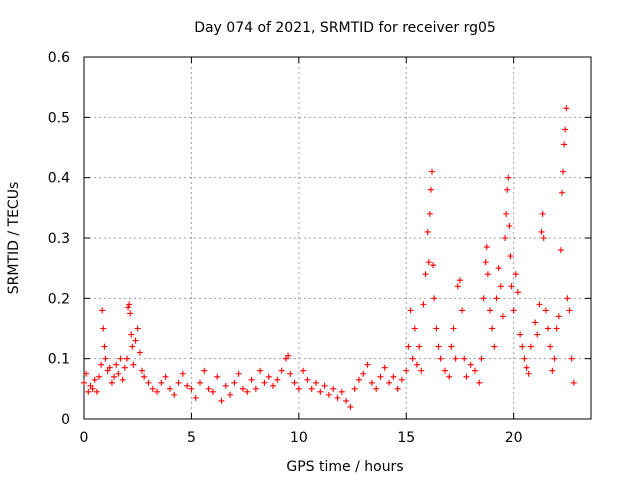 Image resolution: width=640 pixels, height=480 pixels. I want to click on y-tick-label: 0.3, so click(59, 239).